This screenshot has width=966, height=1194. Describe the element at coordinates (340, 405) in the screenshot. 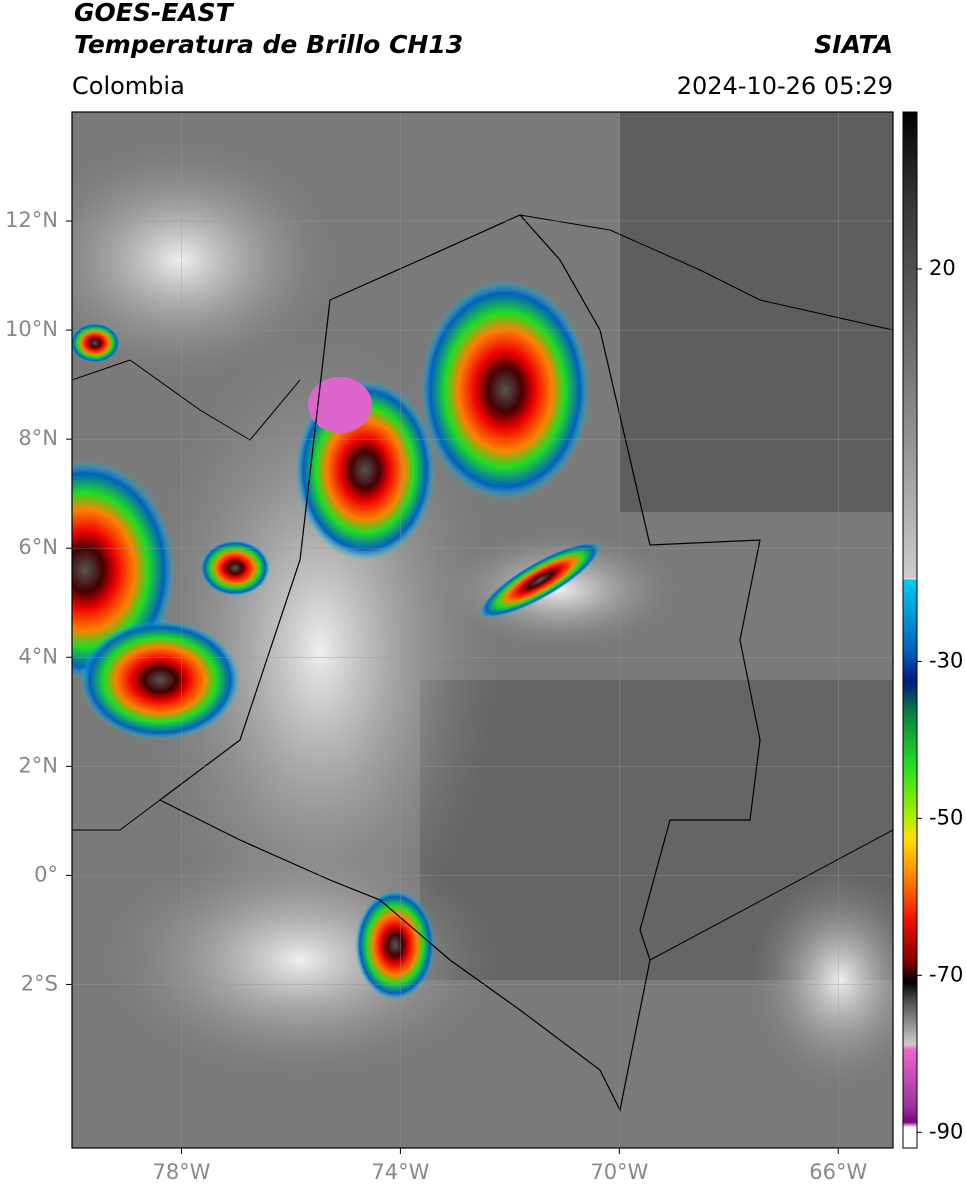

I see `overshooting-top` at that location.